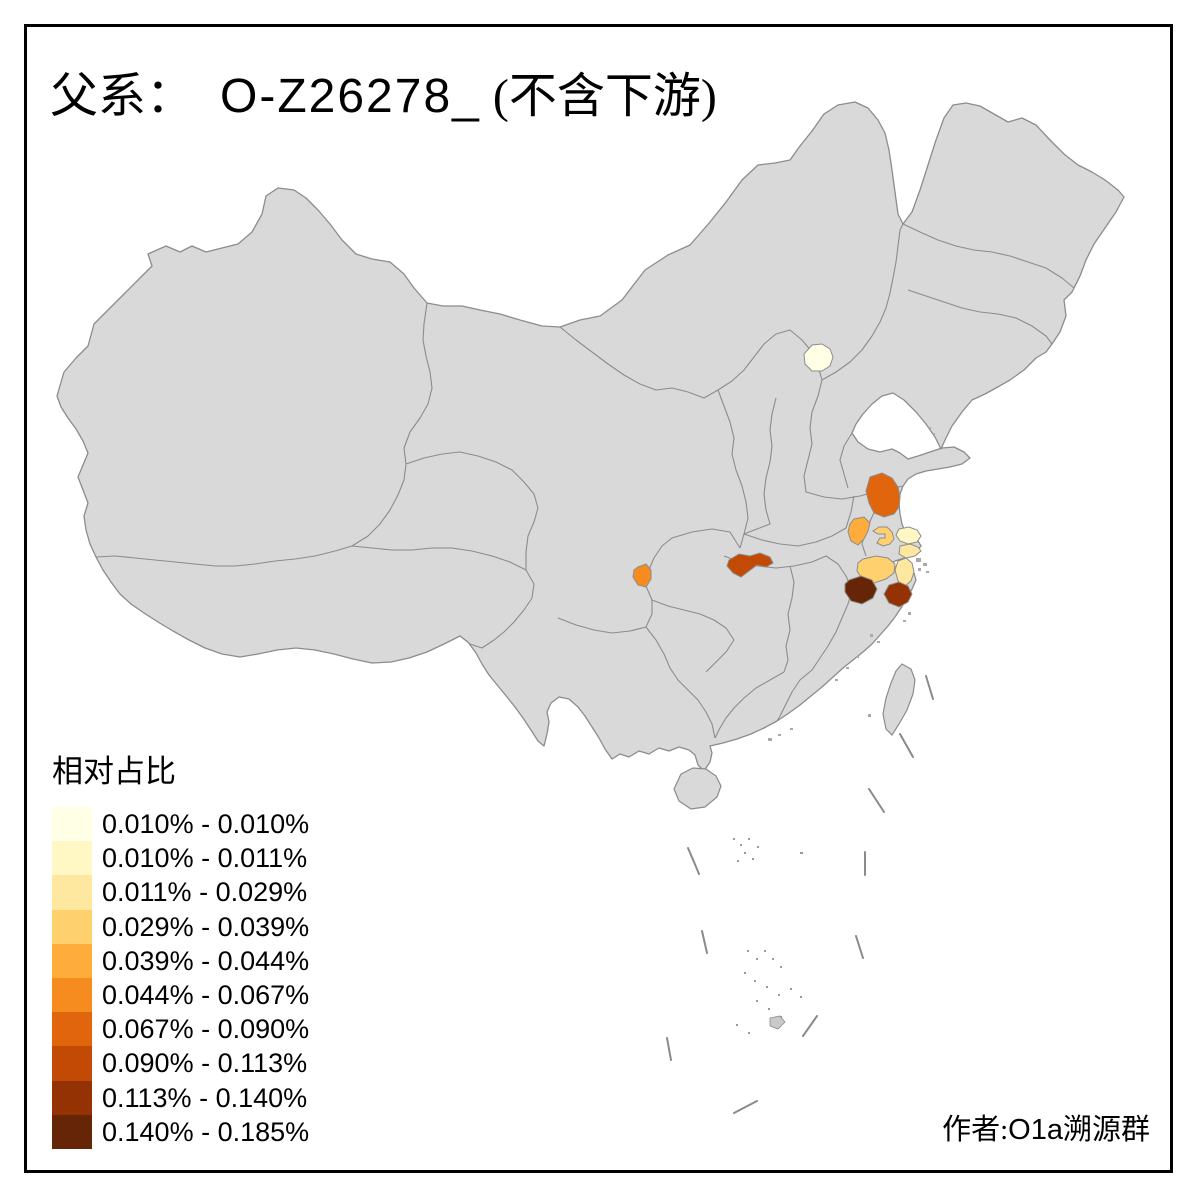 The height and width of the screenshot is (1200, 1200). I want to click on legend-row: 0.029% - 0.039%, so click(181, 926).